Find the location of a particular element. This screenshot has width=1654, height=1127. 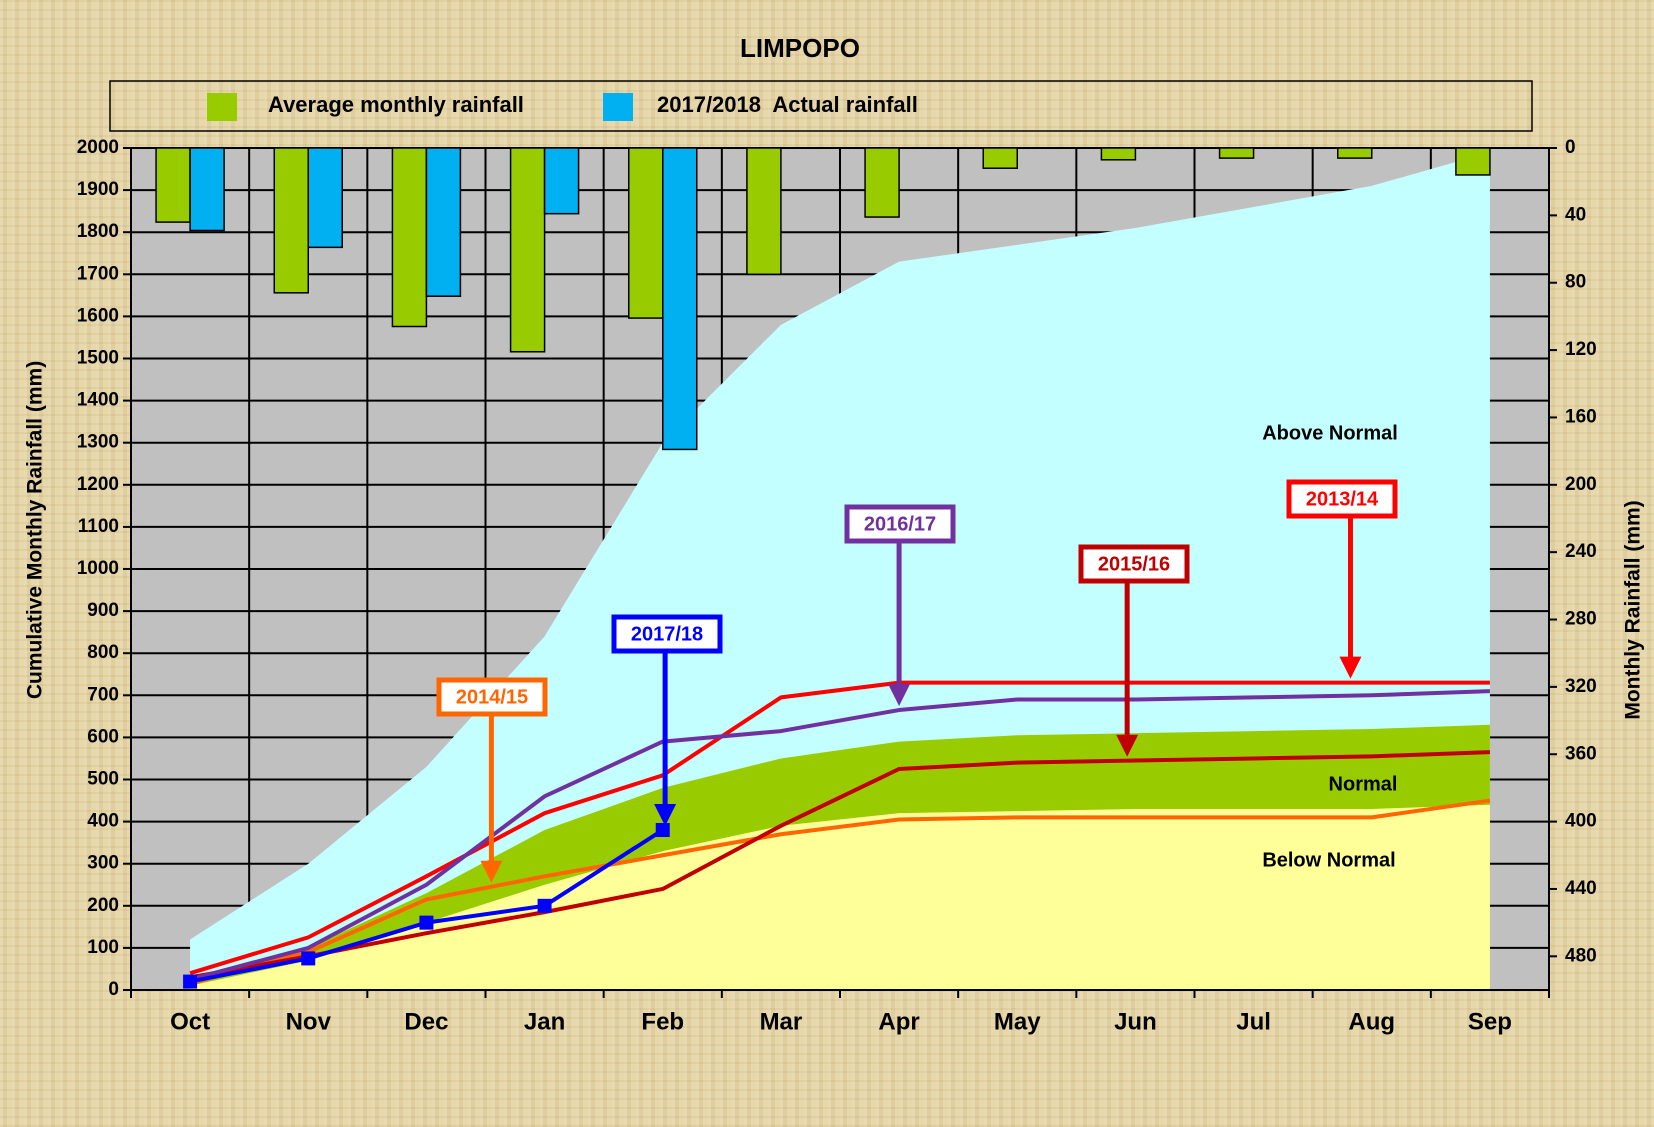

y-tick-label: 400 is located at coordinates (103, 821).